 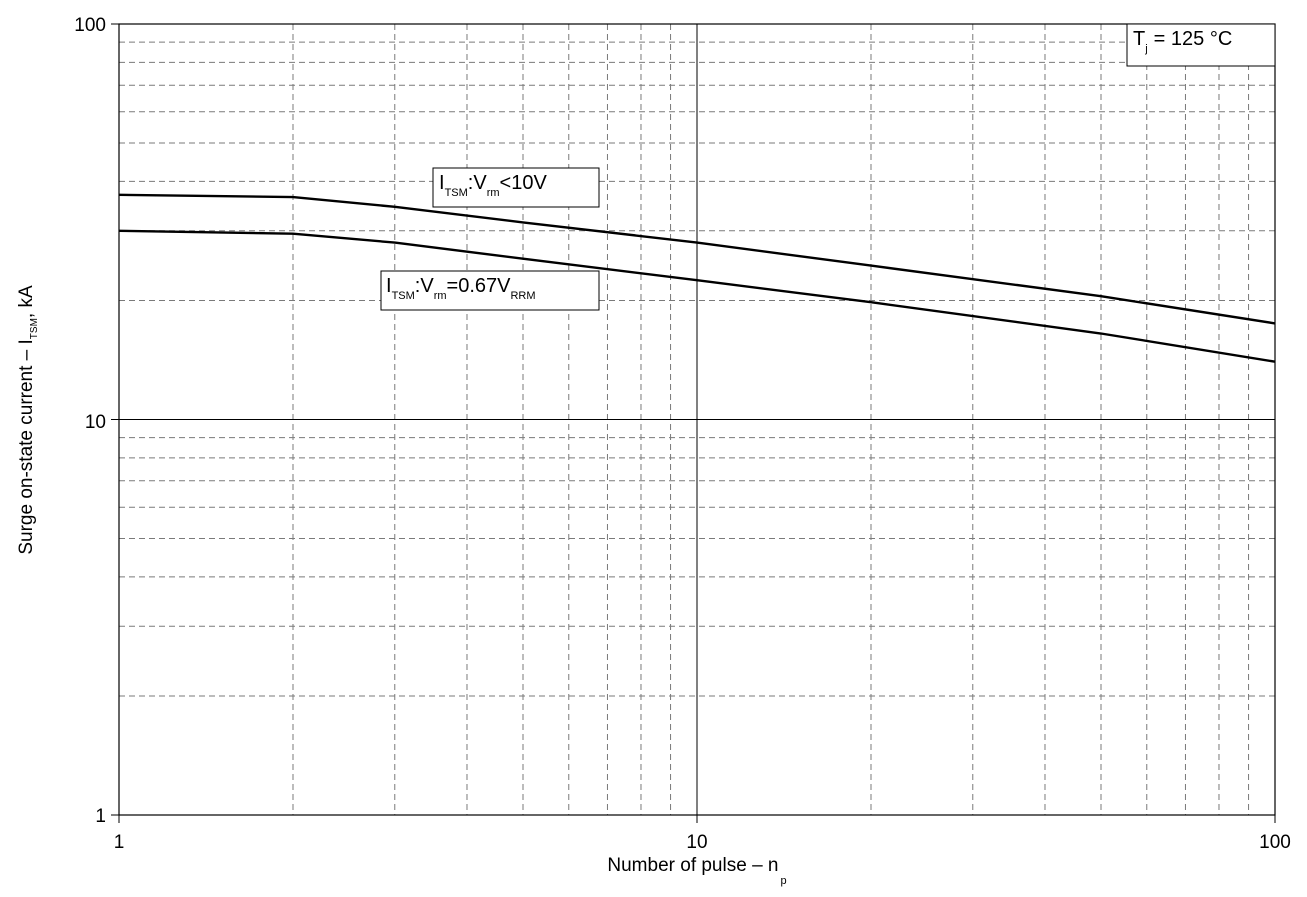 What do you see at coordinates (493, 193) in the screenshot?
I see `series-1-label-p3: rm` at bounding box center [493, 193].